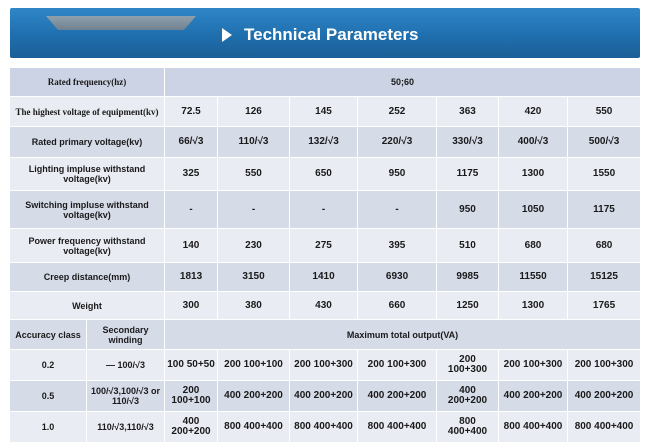 This screenshot has width=650, height=443. Describe the element at coordinates (254, 142) in the screenshot. I see `cell-value: 110/√3` at that location.